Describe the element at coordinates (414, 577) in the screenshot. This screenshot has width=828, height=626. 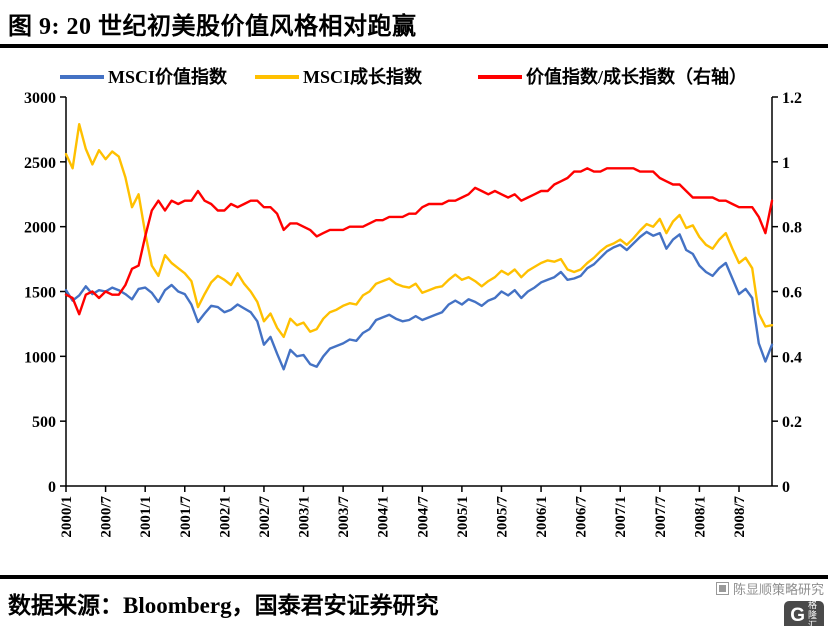
I see `footer-divider` at that location.